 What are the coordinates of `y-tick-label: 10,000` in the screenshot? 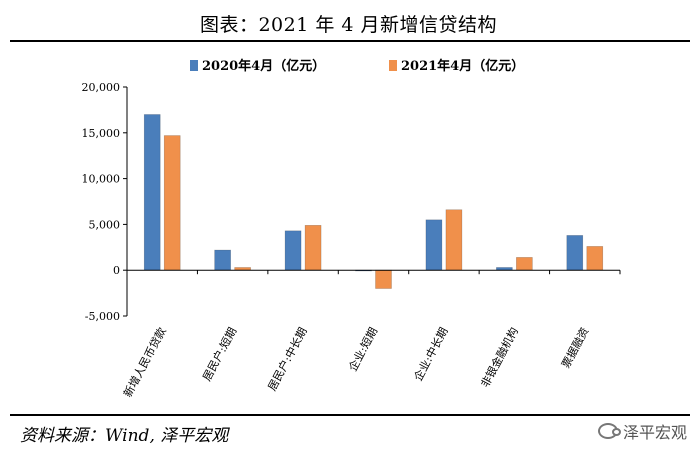 It's located at (101, 179).